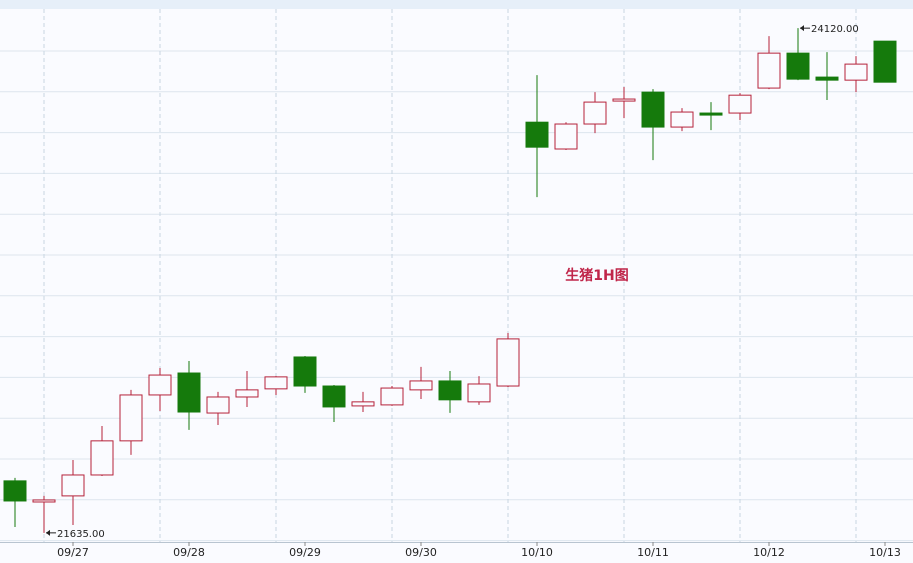 This screenshot has height=563, width=913. I want to click on top-band, so click(456, 4).